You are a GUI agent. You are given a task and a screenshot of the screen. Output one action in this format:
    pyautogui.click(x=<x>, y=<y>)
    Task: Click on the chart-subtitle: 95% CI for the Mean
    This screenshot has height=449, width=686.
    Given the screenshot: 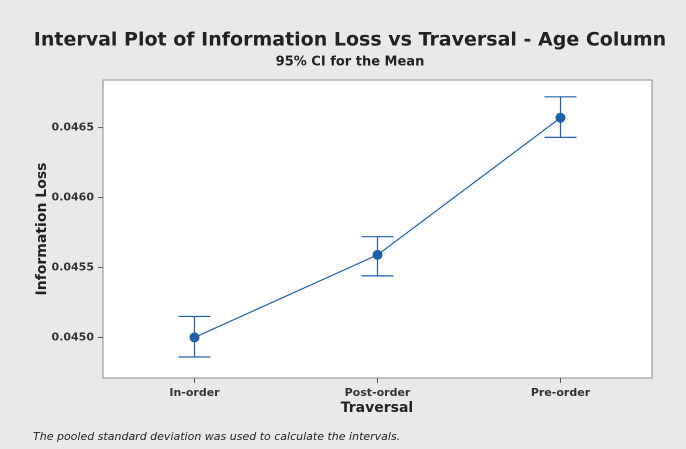 What is the action you would take?
    pyautogui.click(x=350, y=62)
    